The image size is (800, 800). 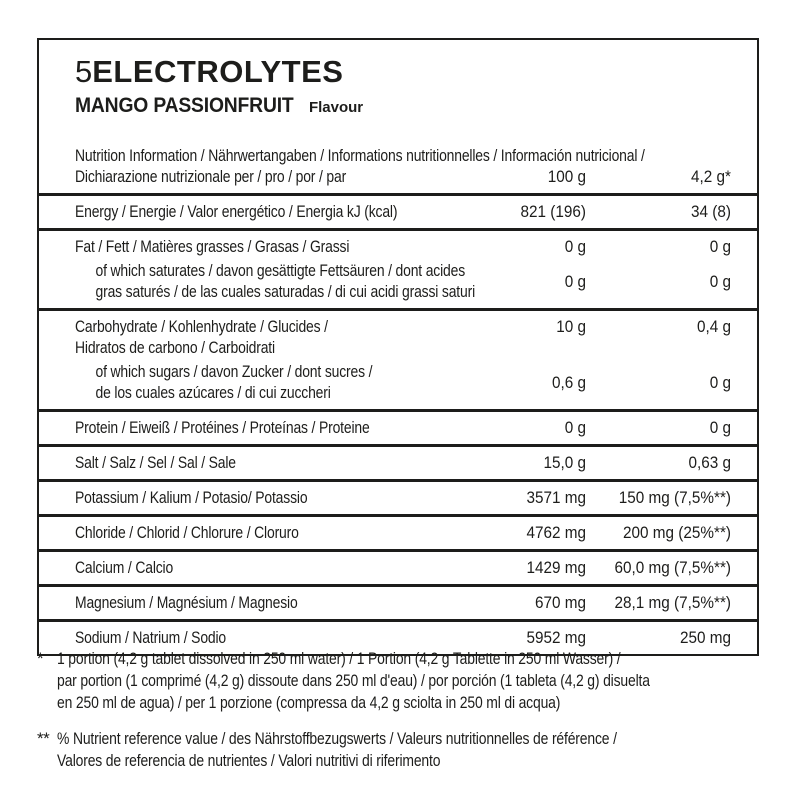 What do you see at coordinates (175, 347) in the screenshot?
I see `carbohydrate-label-line2: Hidratos de carbono / Carboidrati` at bounding box center [175, 347].